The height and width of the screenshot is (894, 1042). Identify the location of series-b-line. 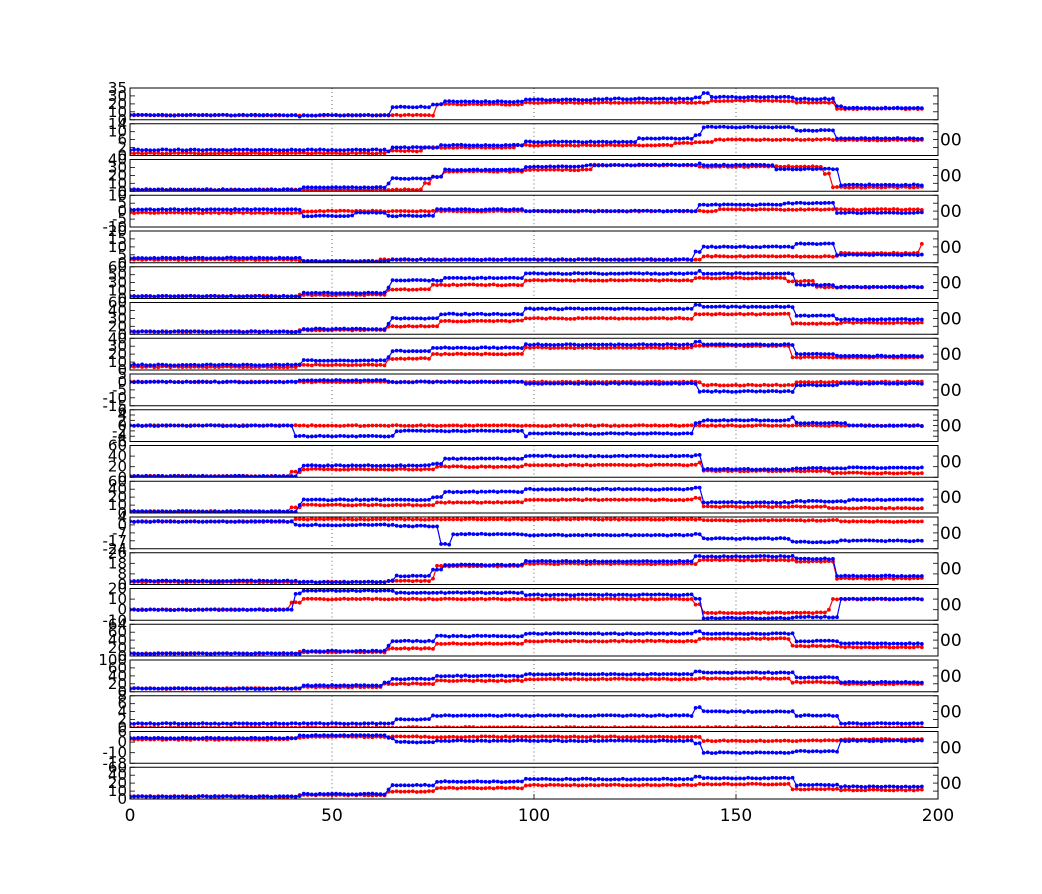
(527, 284).